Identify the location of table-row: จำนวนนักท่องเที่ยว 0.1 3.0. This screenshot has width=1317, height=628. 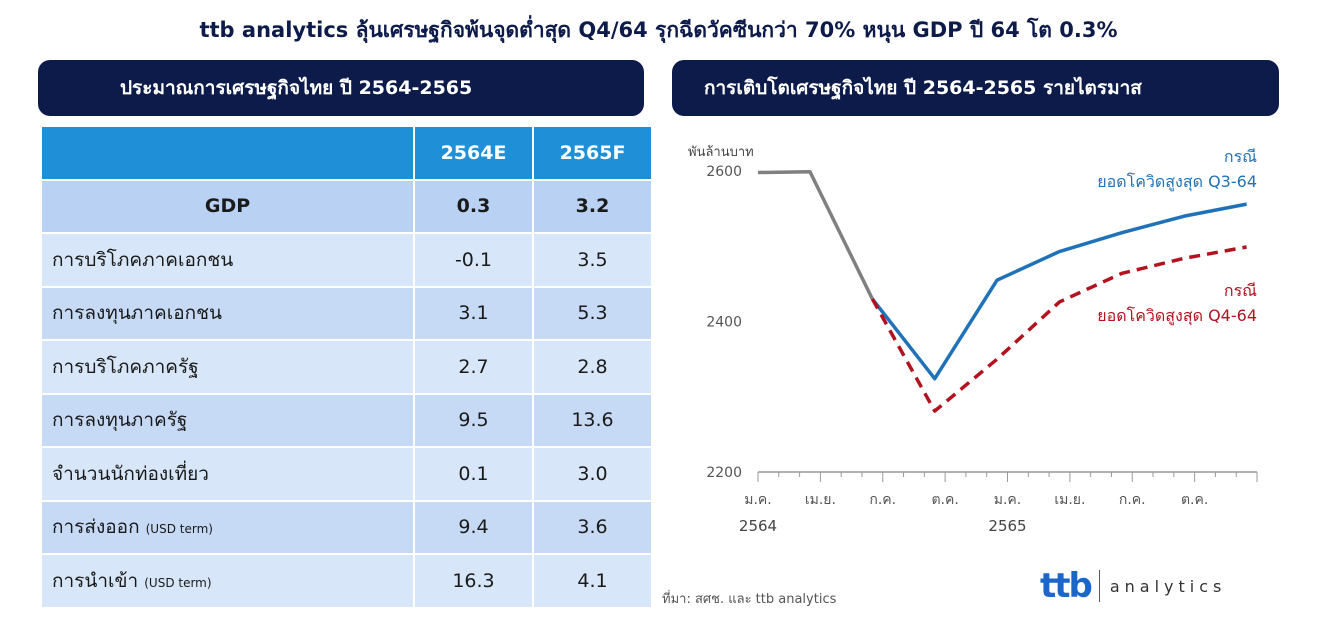
(346, 474).